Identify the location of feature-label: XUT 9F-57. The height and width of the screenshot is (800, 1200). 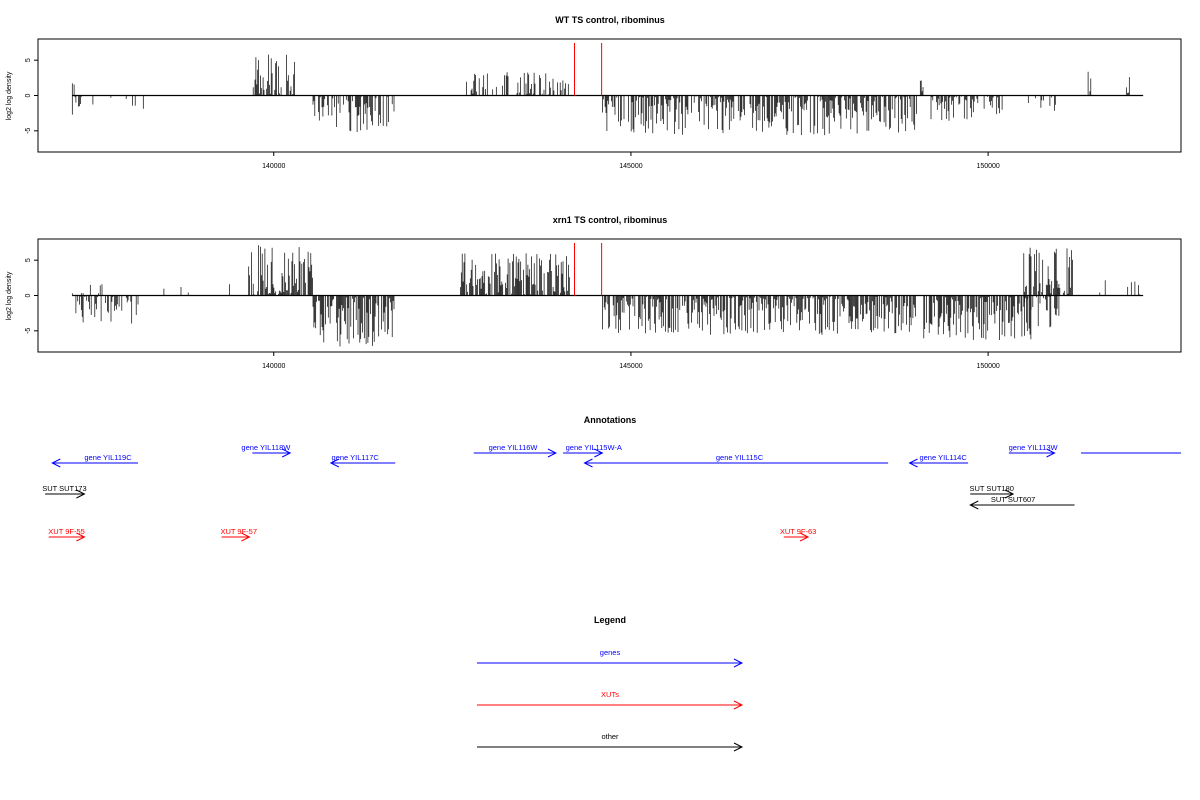
(238, 531).